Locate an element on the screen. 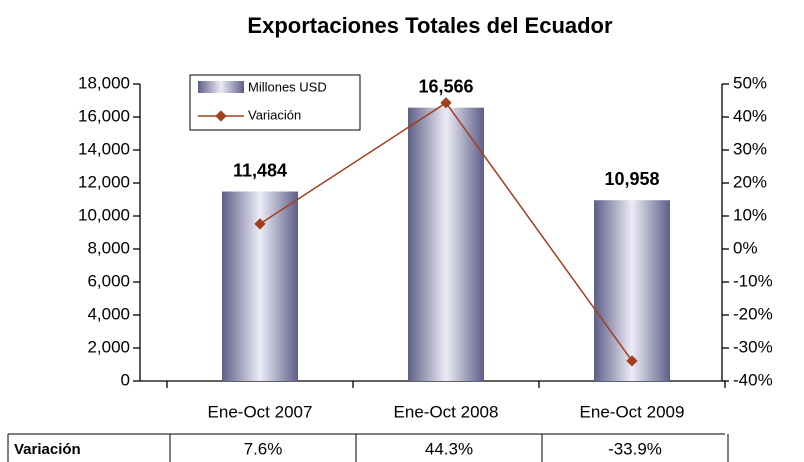  x-tick-label: Ene-Oct 2008 is located at coordinates (446, 411).